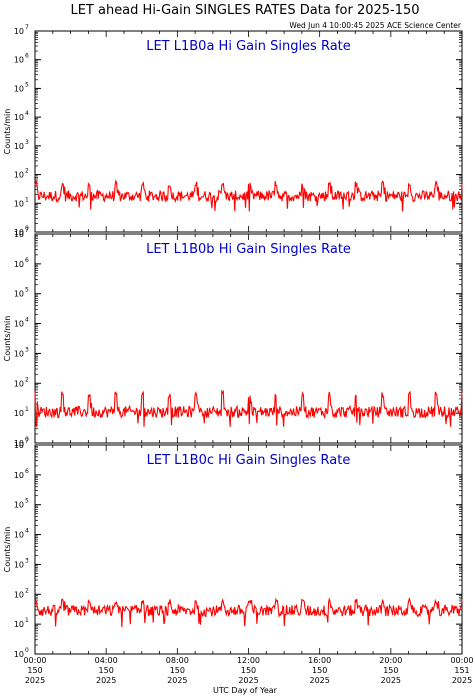 The image size is (475, 700). What do you see at coordinates (177, 660) in the screenshot?
I see `x-tick-time: 08:00` at bounding box center [177, 660].